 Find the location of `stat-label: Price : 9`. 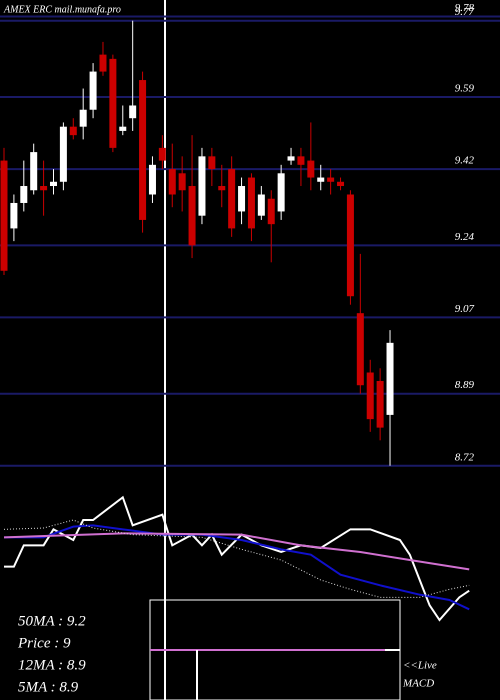

stat-label: Price : 9 is located at coordinates (44, 643).